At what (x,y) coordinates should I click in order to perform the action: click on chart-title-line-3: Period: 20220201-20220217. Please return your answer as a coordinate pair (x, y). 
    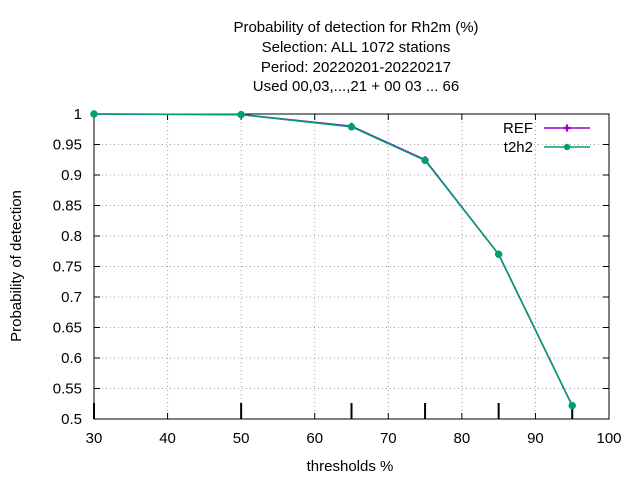
    Looking at the image, I should click on (356, 67).